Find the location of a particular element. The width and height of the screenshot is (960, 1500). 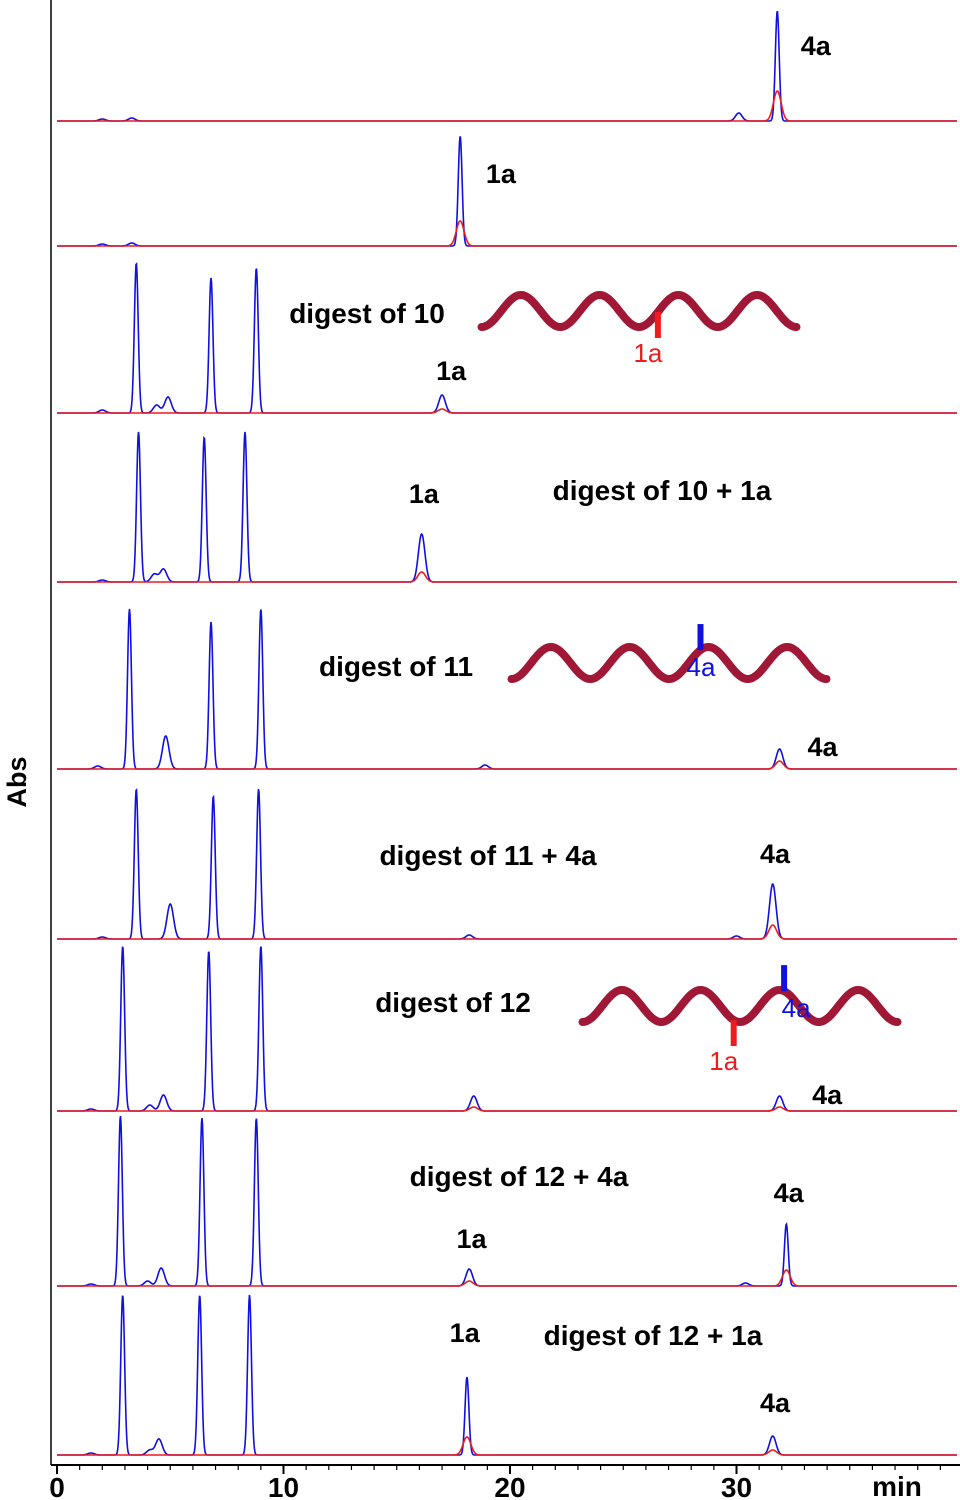

dna-helix: 1a 4a is located at coordinates (740, 1020).